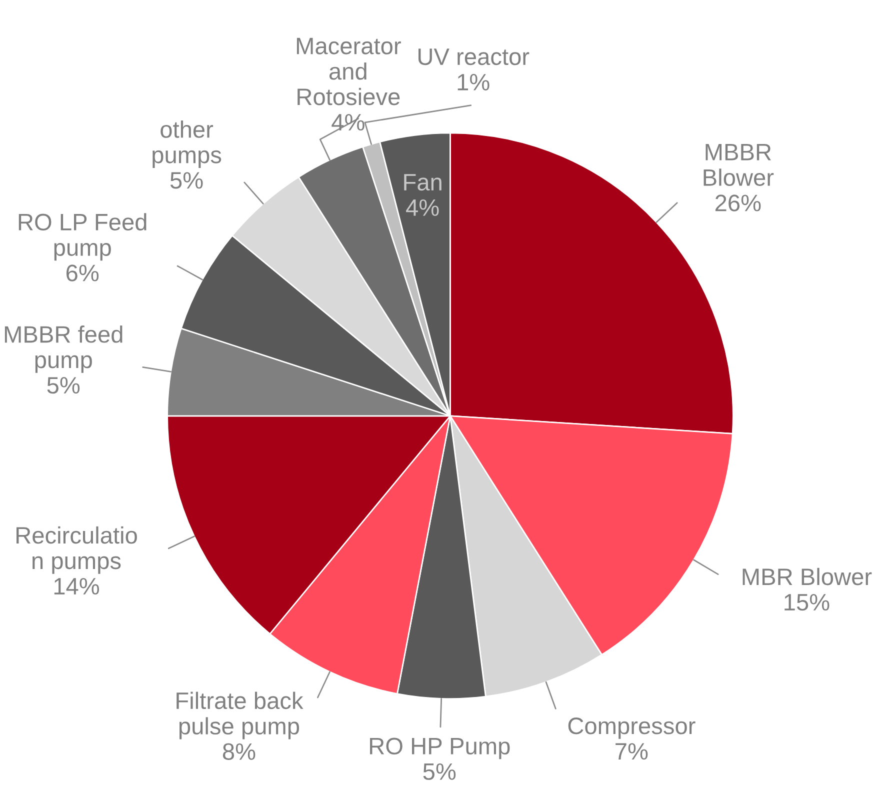  I want to click on slice-label: MBBR Blower, so click(739, 165).